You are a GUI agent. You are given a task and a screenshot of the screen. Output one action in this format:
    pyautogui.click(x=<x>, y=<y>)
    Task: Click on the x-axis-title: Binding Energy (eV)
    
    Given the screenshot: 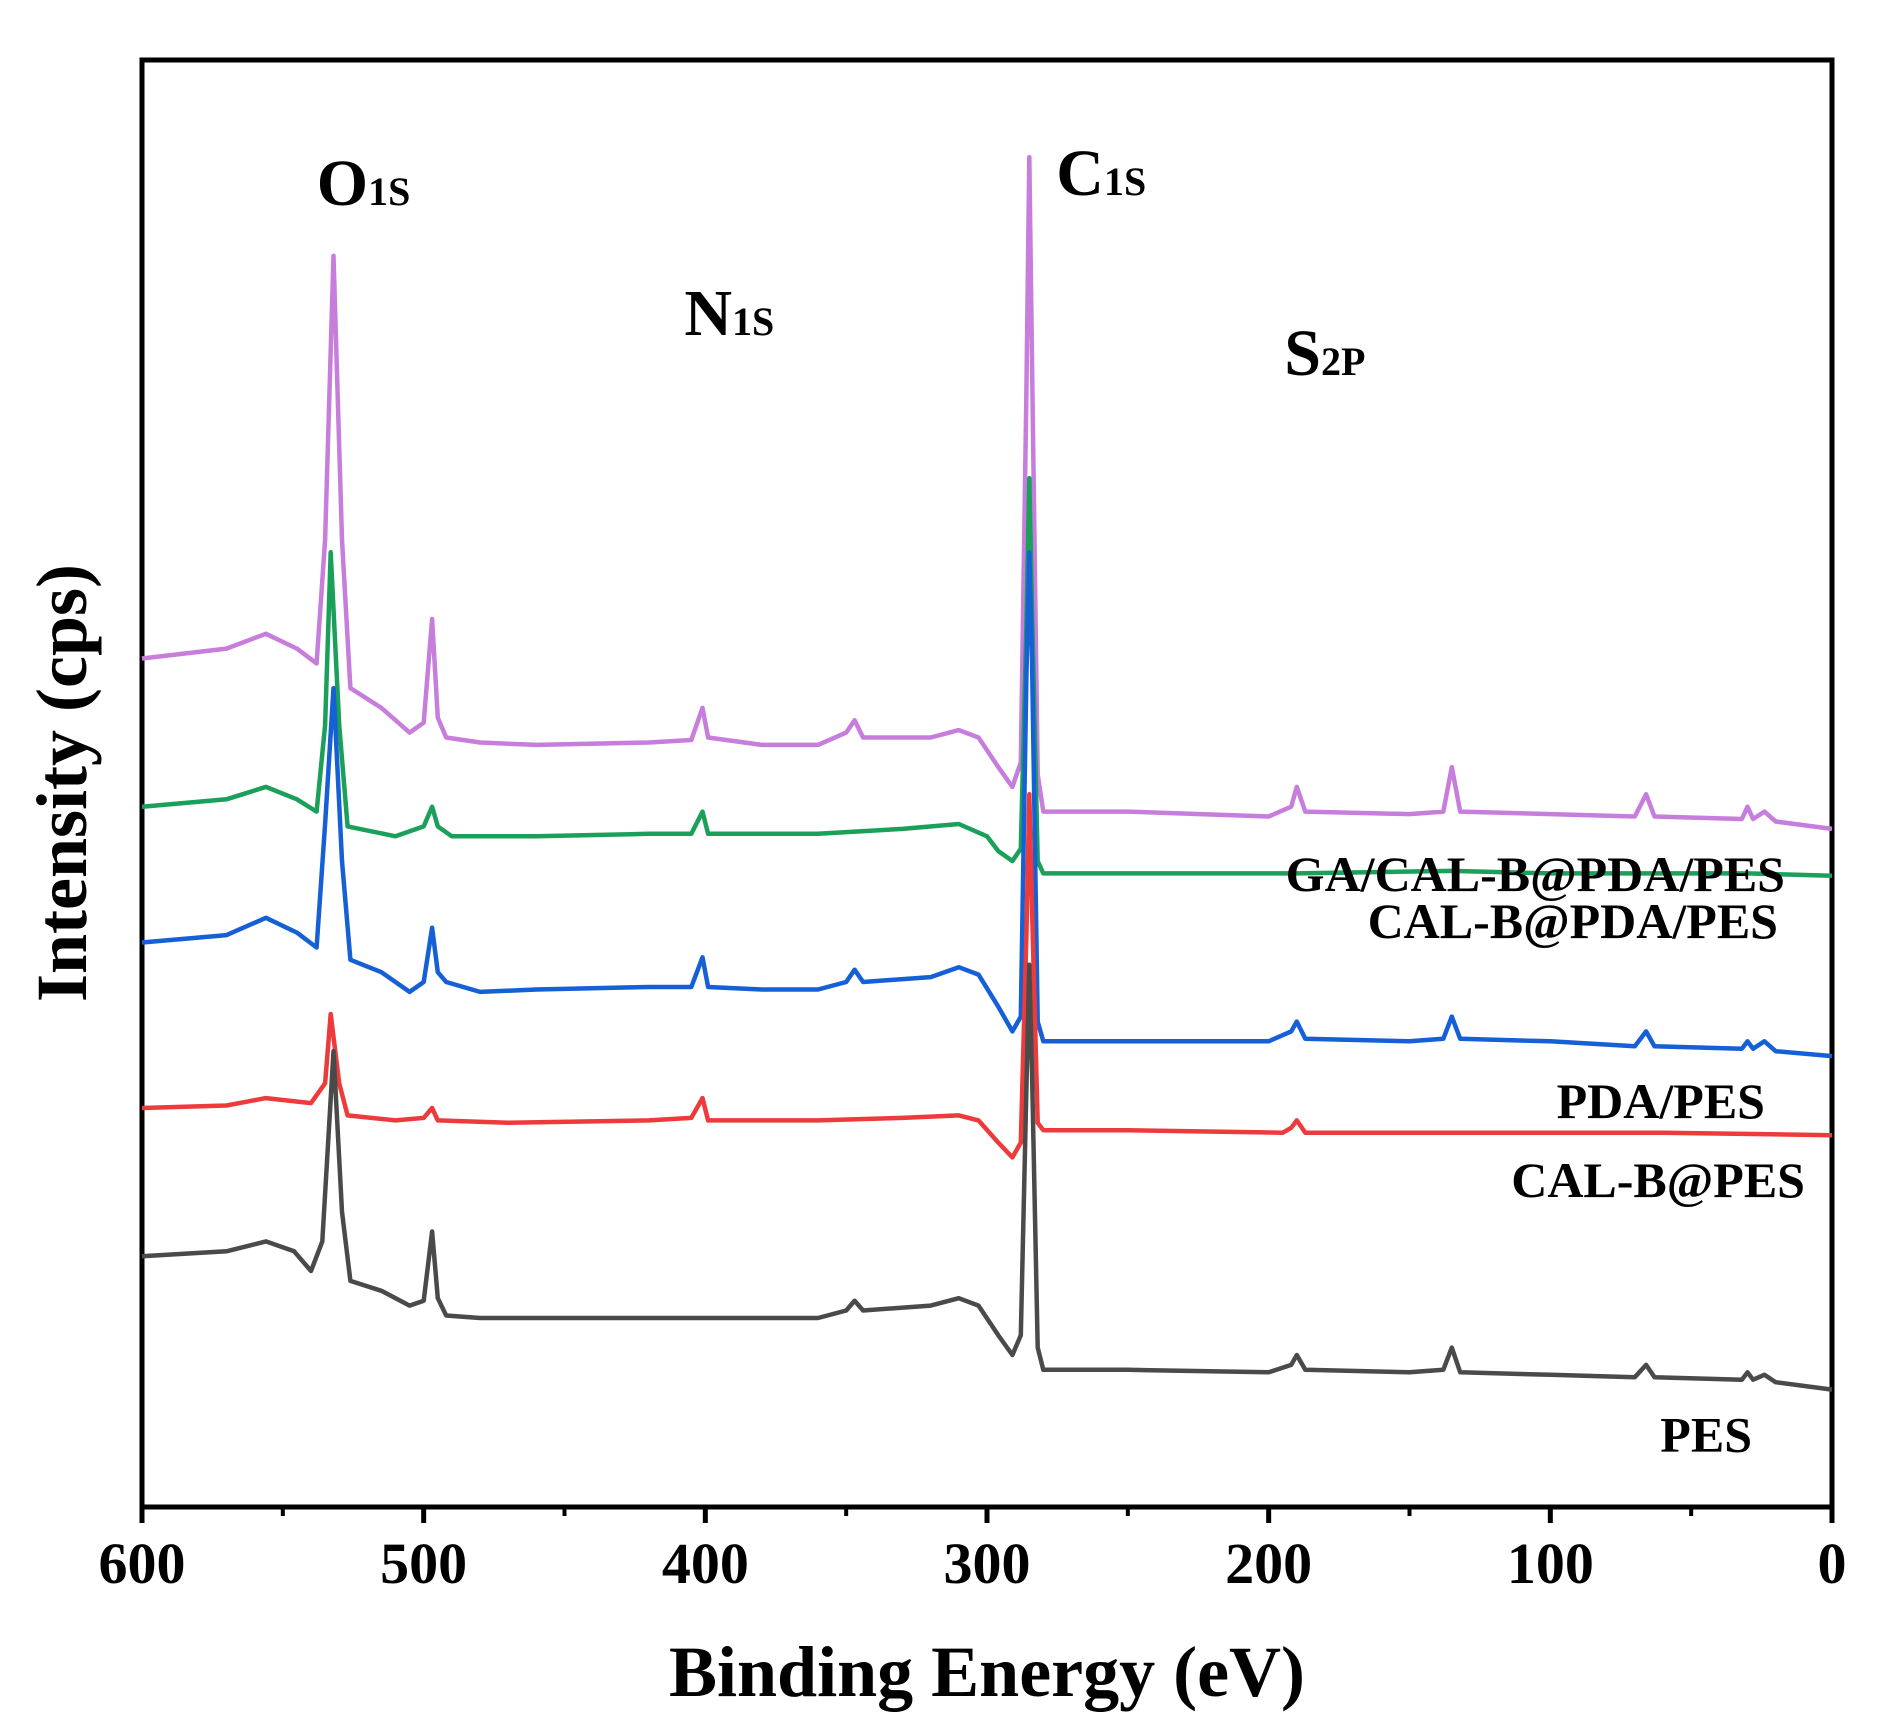 What is the action you would take?
    pyautogui.click(x=987, y=1672)
    